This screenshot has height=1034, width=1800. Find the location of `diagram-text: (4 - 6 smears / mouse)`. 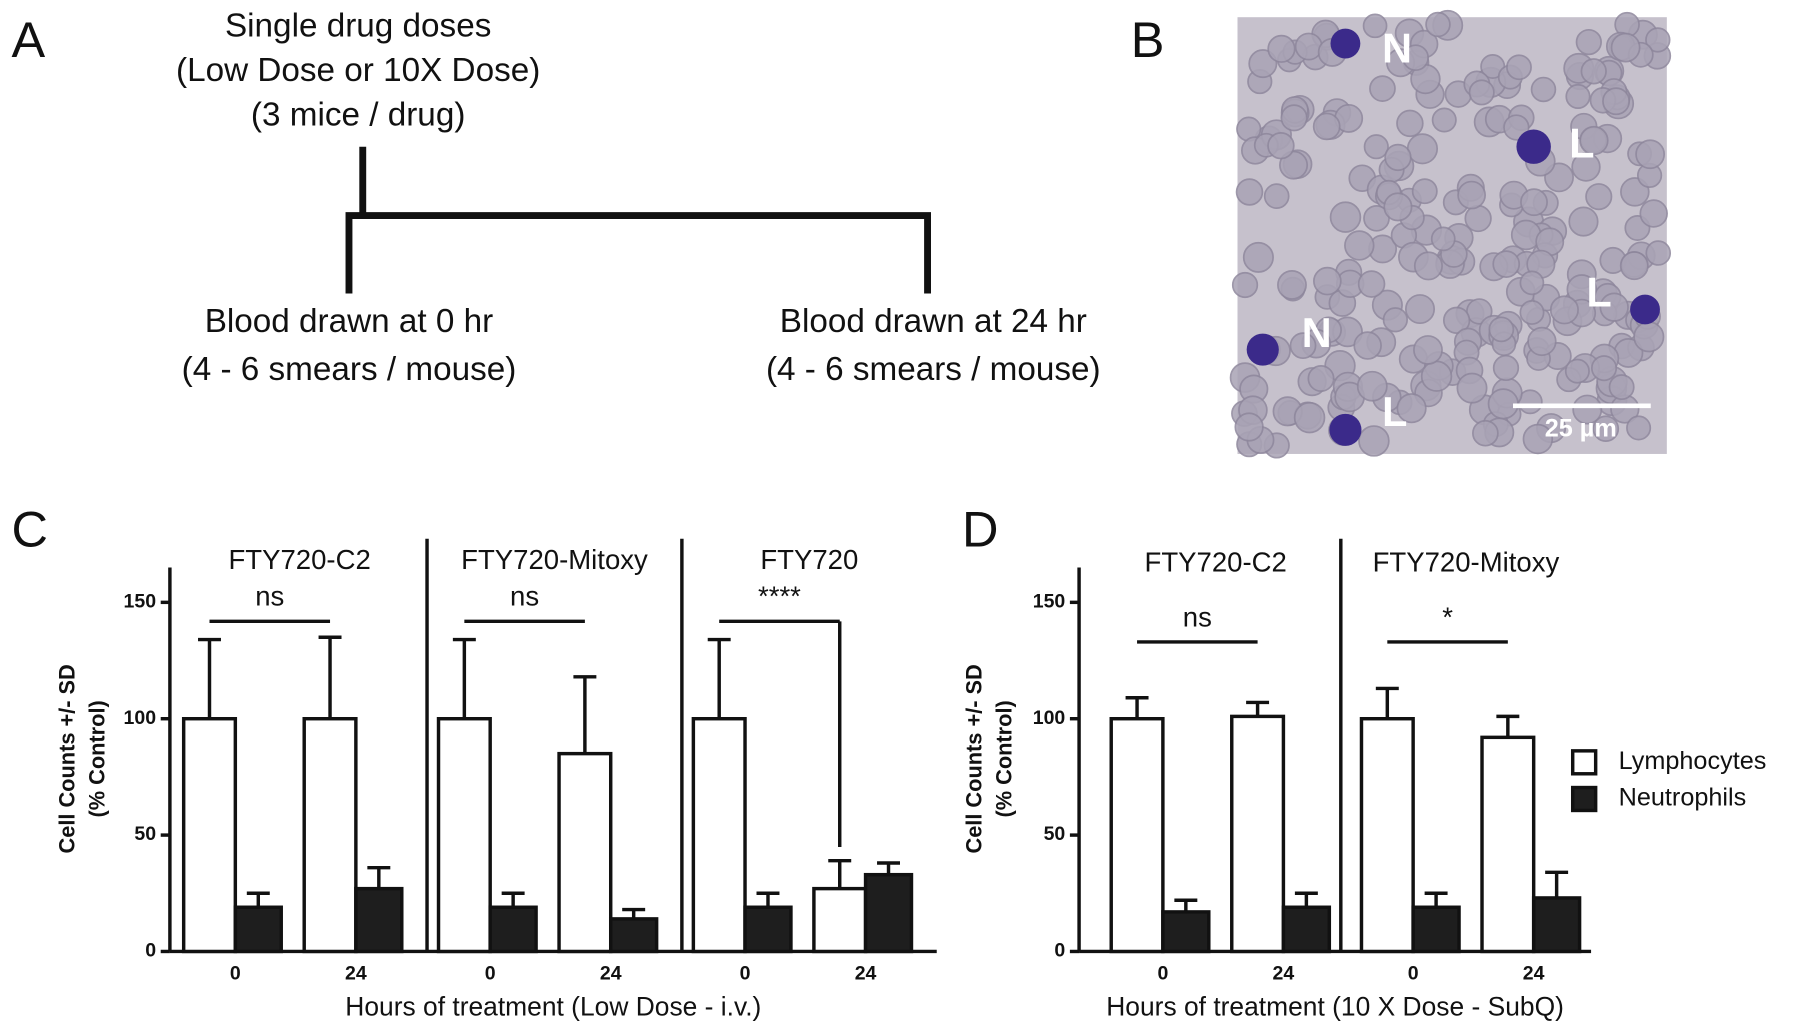

diagram-text: (4 - 6 smears / mouse) is located at coordinates (933, 369).